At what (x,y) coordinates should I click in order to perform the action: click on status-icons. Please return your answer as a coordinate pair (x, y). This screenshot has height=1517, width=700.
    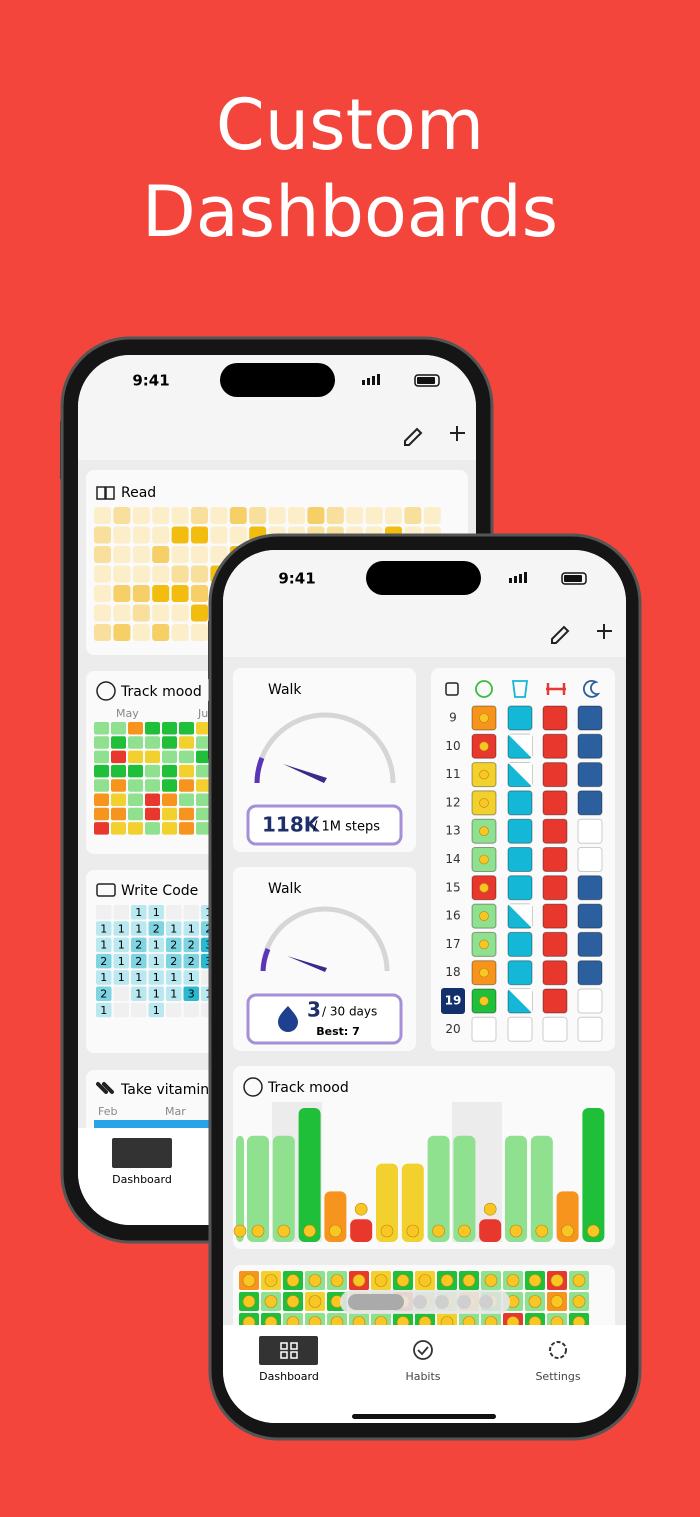
    Looking at the image, I should click on (401, 380).